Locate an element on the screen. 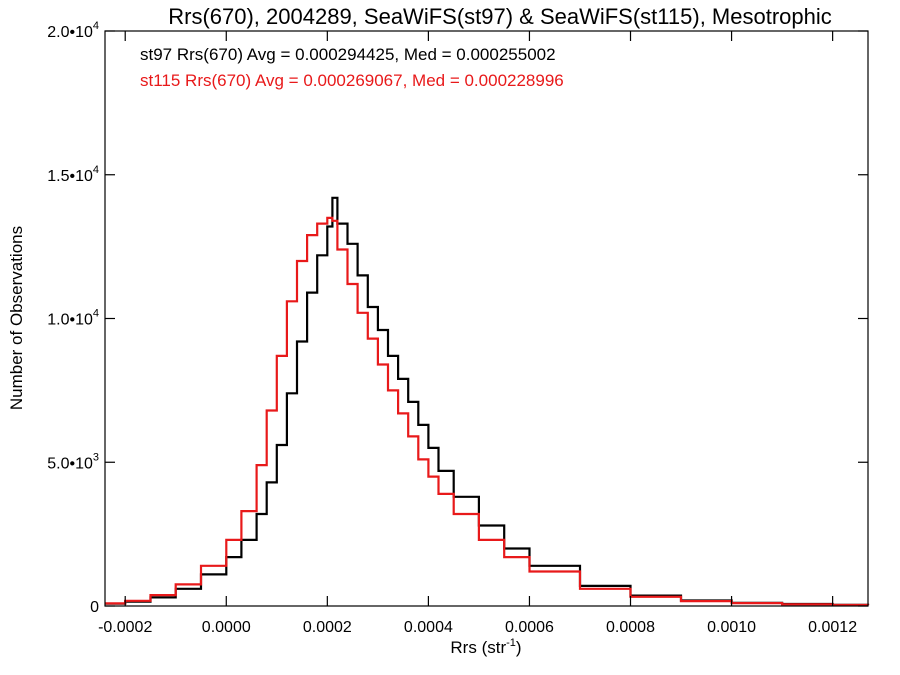 This screenshot has width=900, height=675. x-tick-label: 0.0002 is located at coordinates (327, 627).